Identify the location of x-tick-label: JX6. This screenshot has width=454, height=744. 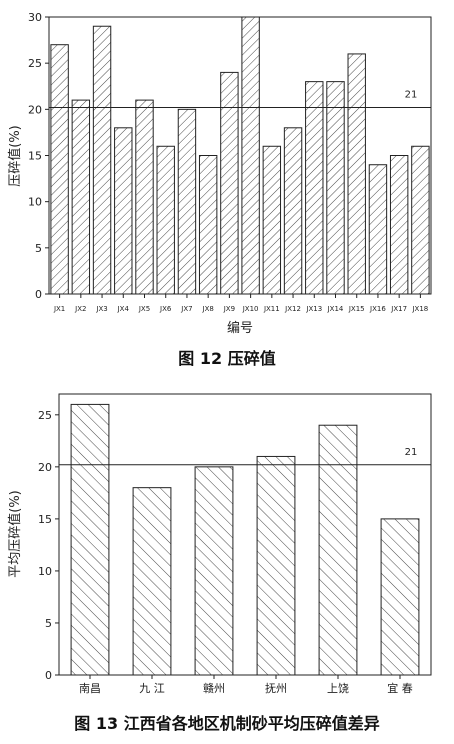
(165, 309).